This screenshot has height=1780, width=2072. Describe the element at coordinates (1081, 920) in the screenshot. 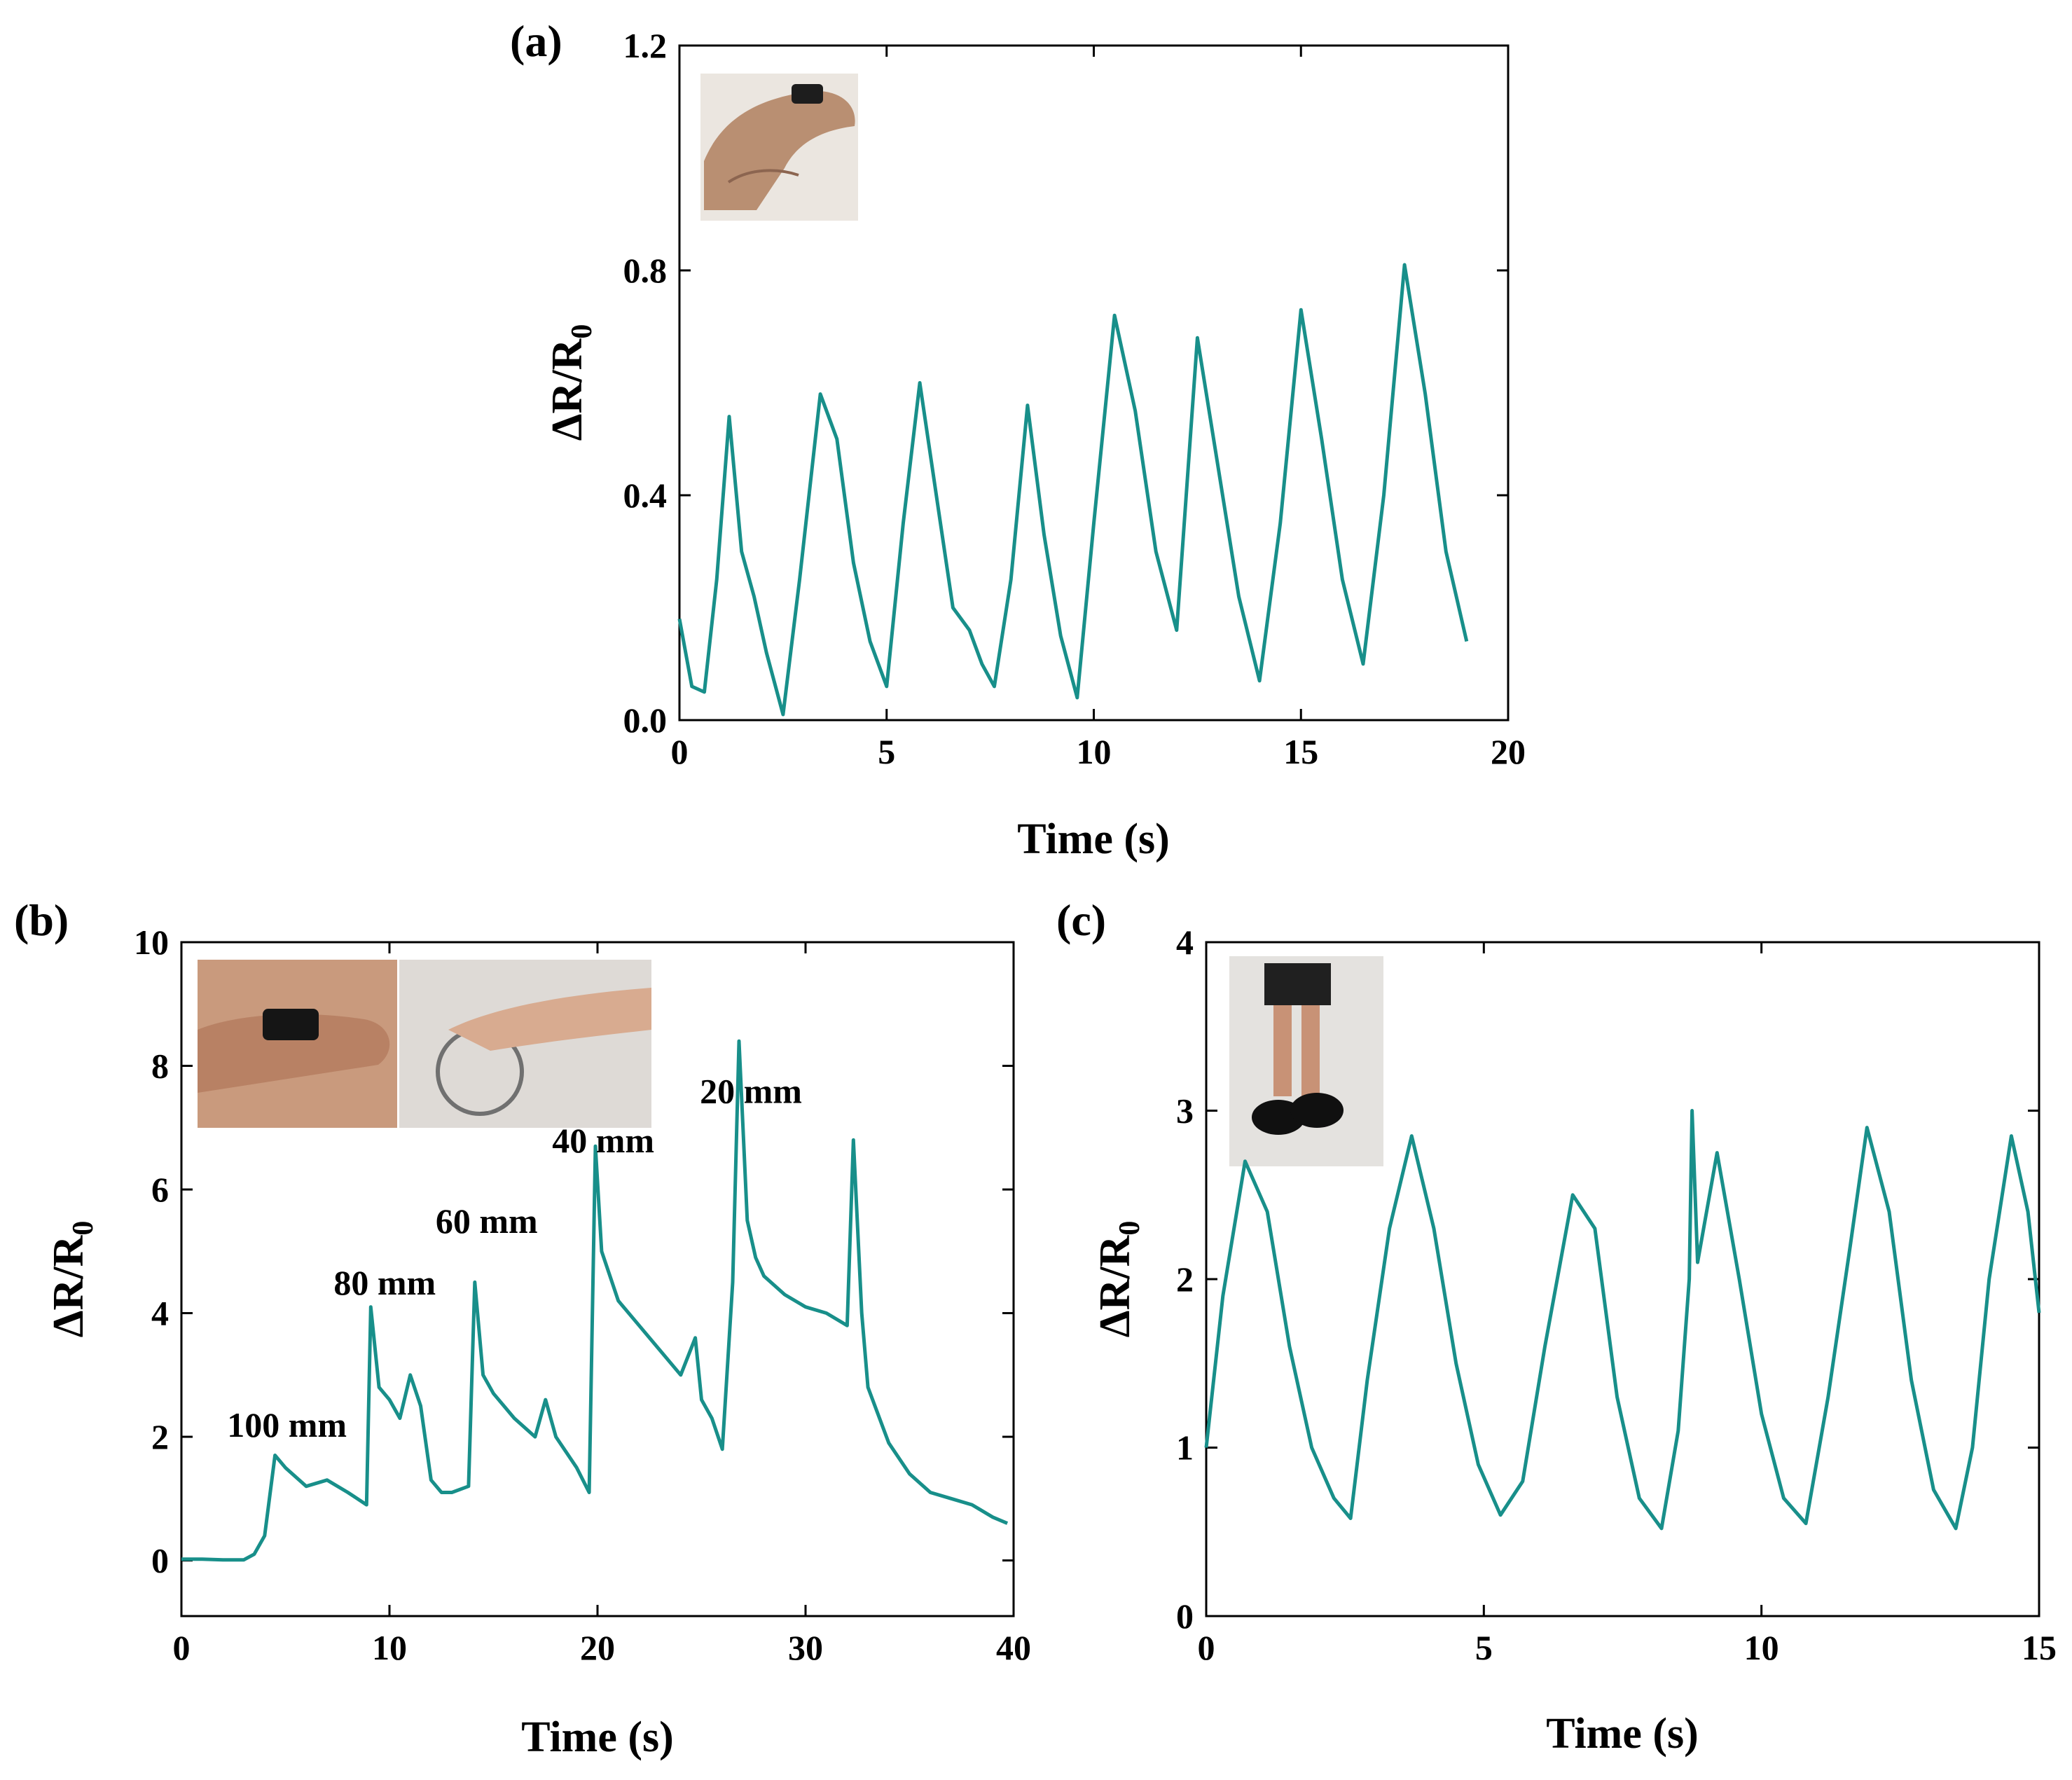

I see `panel-c-label: (c)` at that location.